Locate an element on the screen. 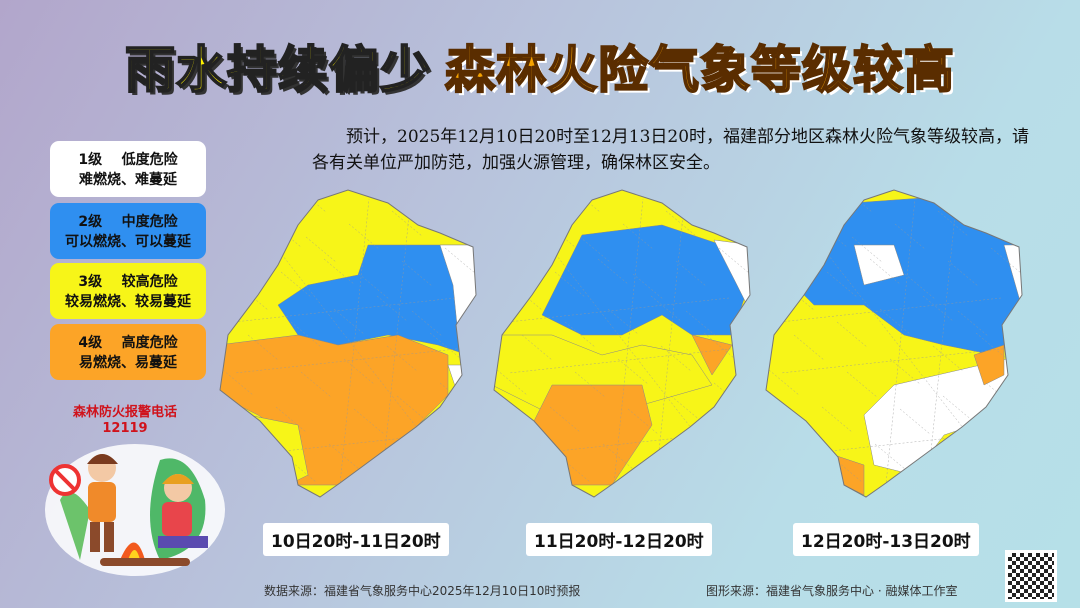  legend-title: 2级 中度危险 is located at coordinates (128, 222).